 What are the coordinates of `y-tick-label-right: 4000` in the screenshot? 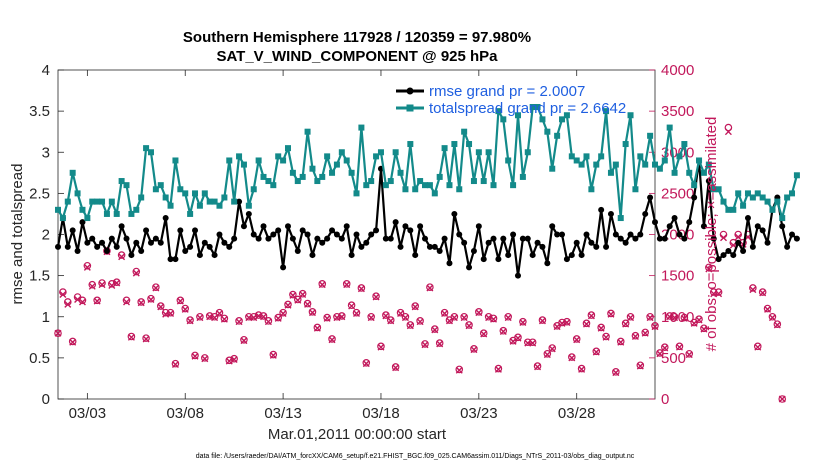 It's located at (677, 70).